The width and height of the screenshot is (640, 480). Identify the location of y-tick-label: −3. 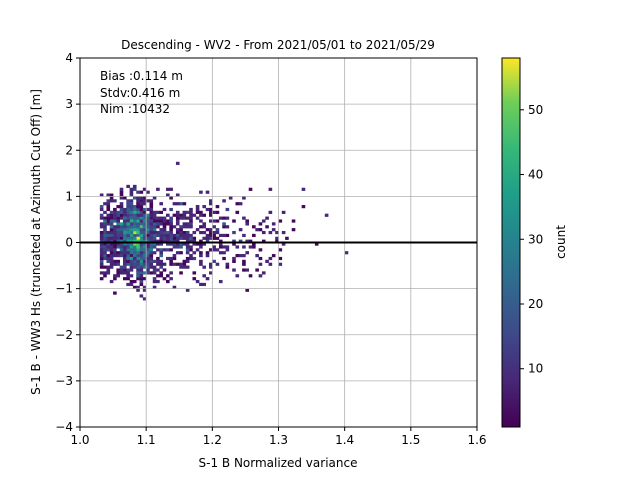
(64, 381).